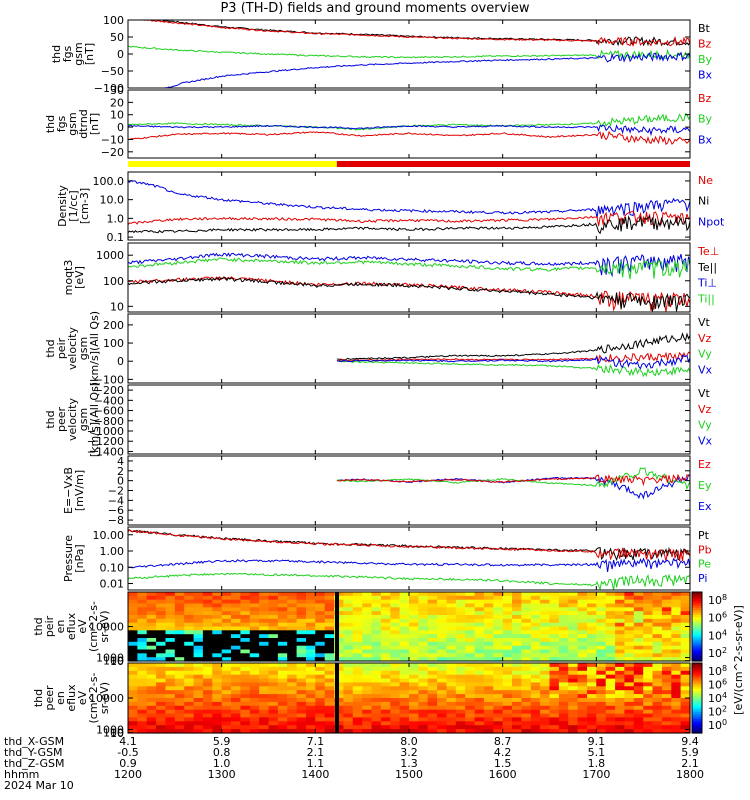  I want to click on legend-vt: Vt, so click(704, 322).